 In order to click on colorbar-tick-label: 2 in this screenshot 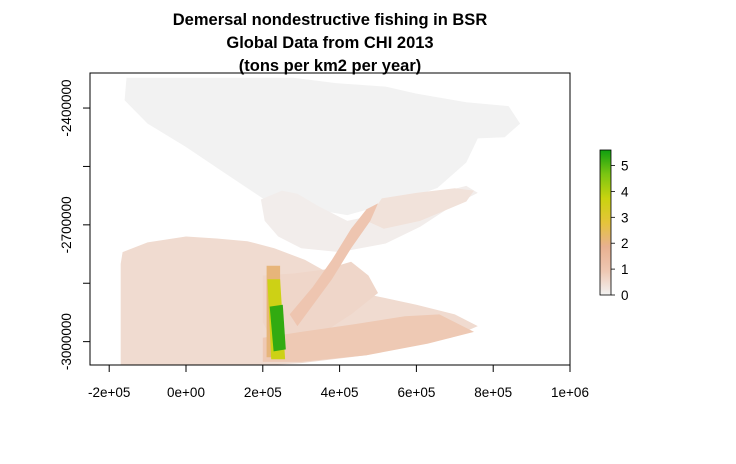, I will do `click(625, 243)`.